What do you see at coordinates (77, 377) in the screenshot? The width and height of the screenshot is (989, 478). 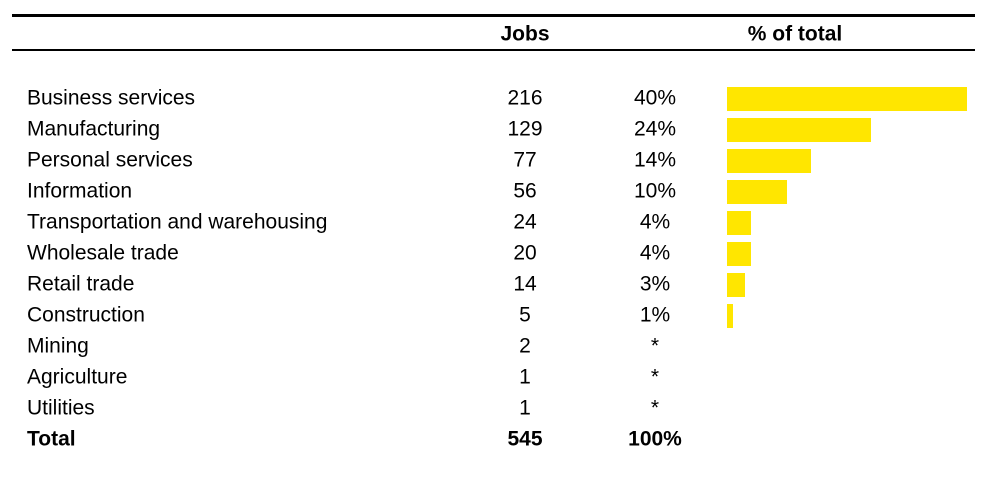 I see `row-label: Agriculture` at bounding box center [77, 377].